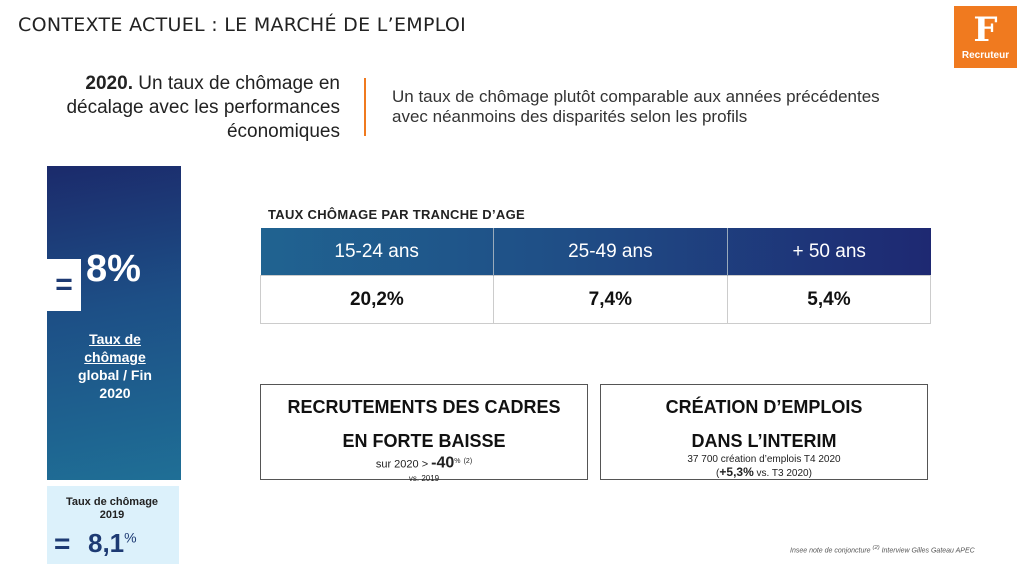 Image resolution: width=1024 pixels, height=566 pixels. I want to click on interim-value: +5,3%, so click(736, 472).